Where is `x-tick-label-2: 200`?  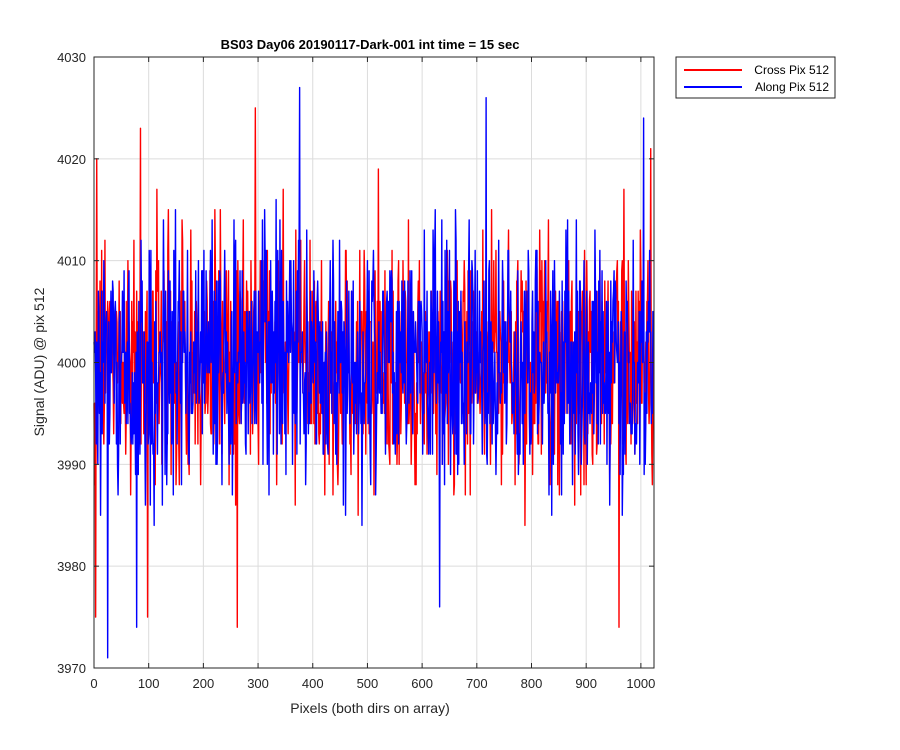 x-tick-label-2: 200 is located at coordinates (204, 683).